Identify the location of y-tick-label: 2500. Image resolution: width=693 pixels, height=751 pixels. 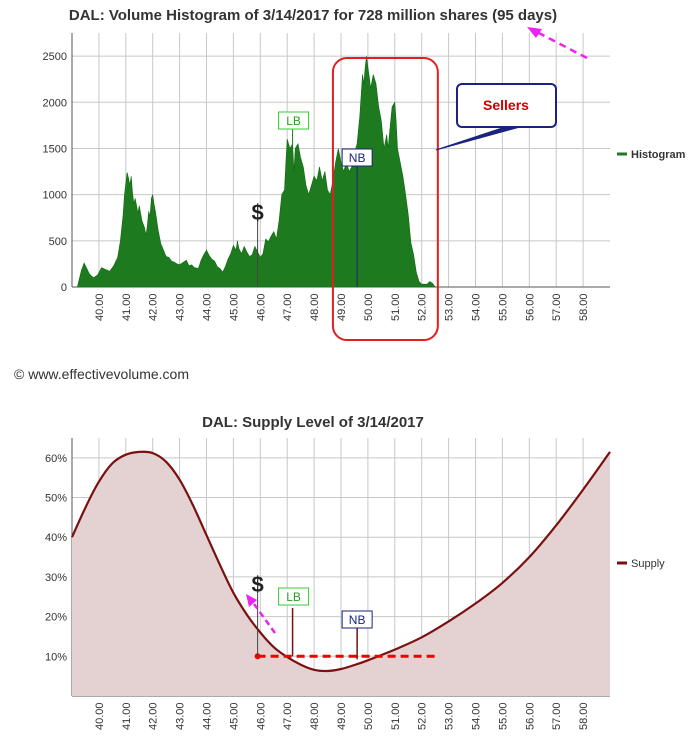
(55, 57).